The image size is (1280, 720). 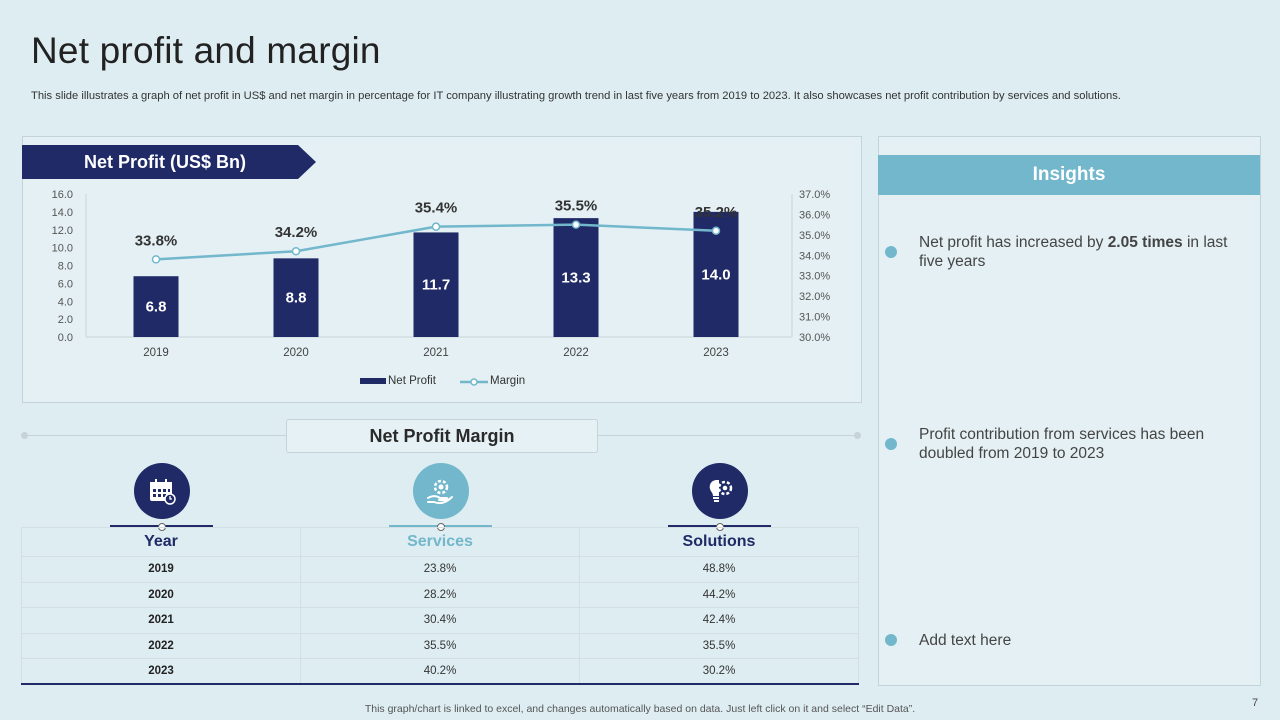 I want to click on header-solutions: Solutions, so click(x=719, y=542).